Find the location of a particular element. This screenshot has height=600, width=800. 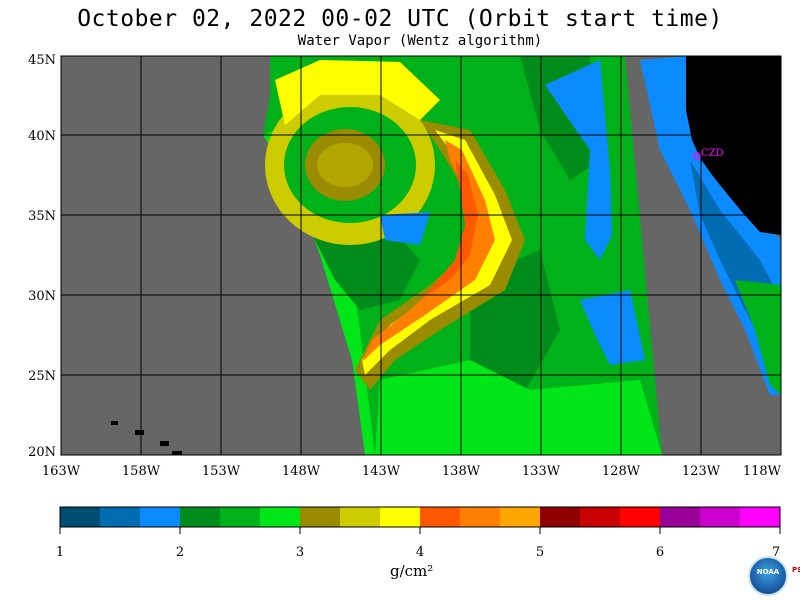

lat-label: 25N is located at coordinates (42, 376).